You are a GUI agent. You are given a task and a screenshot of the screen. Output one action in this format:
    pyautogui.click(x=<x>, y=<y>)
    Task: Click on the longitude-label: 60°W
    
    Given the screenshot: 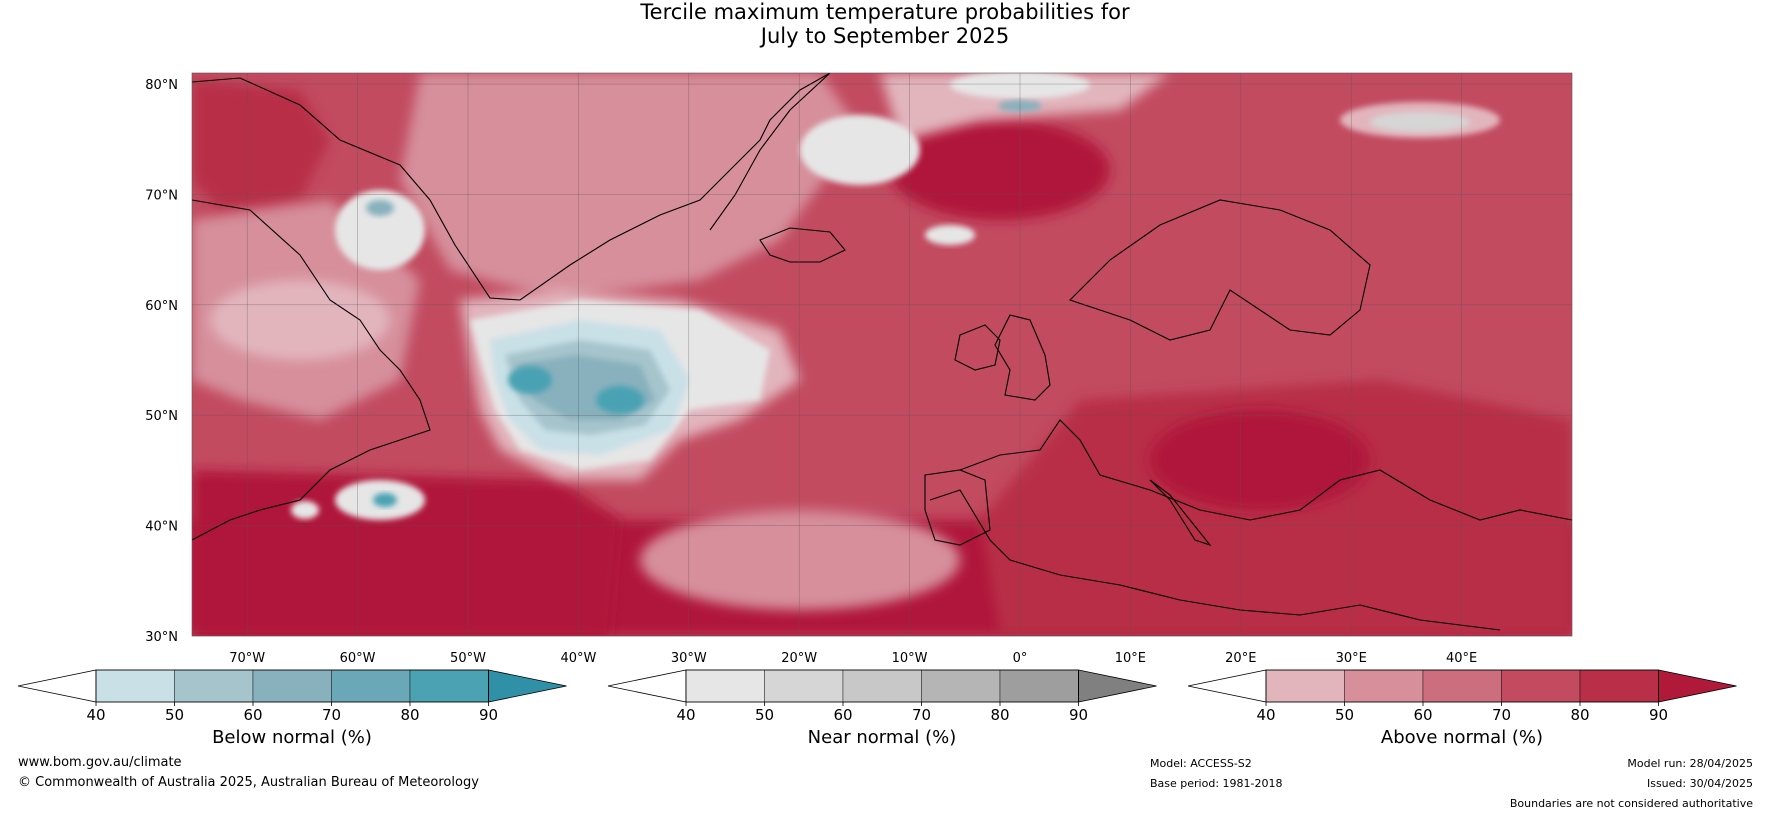 What is the action you would take?
    pyautogui.click(x=358, y=658)
    